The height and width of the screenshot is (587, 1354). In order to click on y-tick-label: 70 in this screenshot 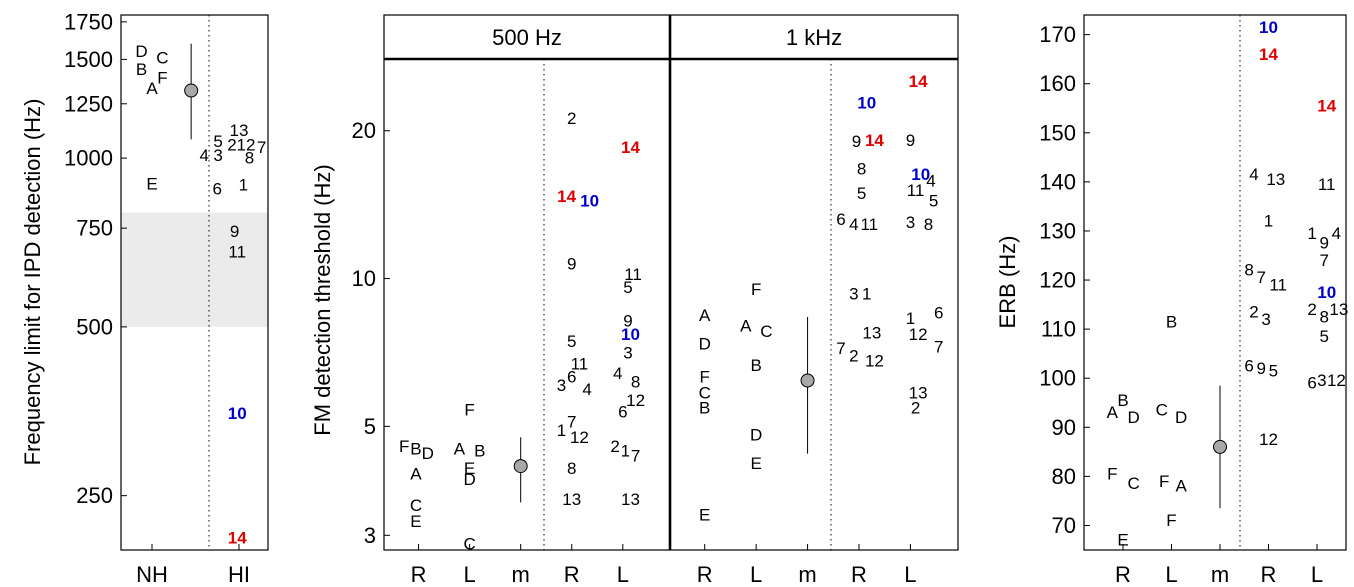, I will do `click(1064, 525)`.